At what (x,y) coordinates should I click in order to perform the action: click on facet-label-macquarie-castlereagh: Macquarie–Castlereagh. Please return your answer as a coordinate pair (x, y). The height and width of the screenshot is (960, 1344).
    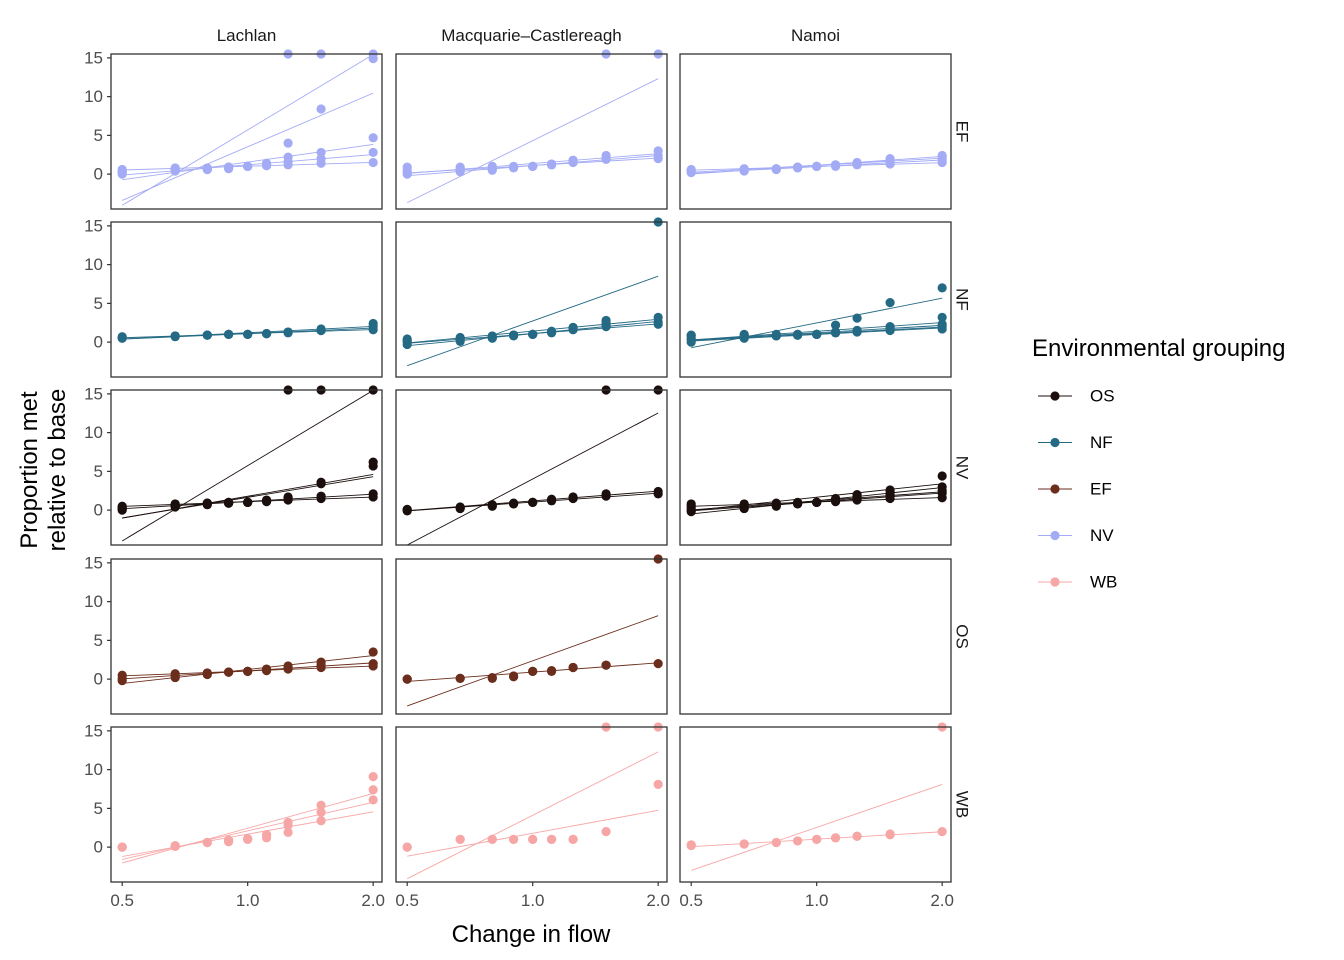
    Looking at the image, I should click on (531, 35).